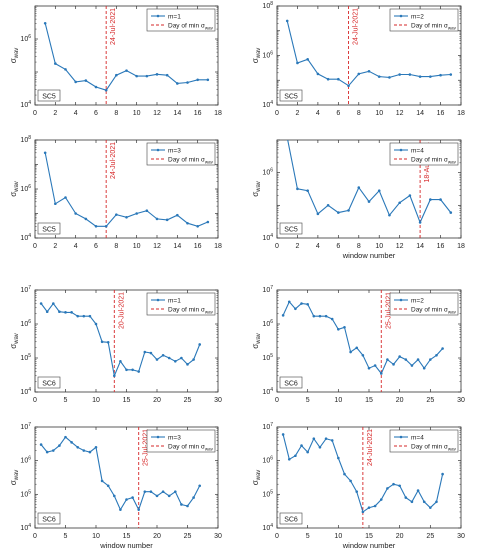  I want to click on x-tick-label: 8, so click(116, 113).